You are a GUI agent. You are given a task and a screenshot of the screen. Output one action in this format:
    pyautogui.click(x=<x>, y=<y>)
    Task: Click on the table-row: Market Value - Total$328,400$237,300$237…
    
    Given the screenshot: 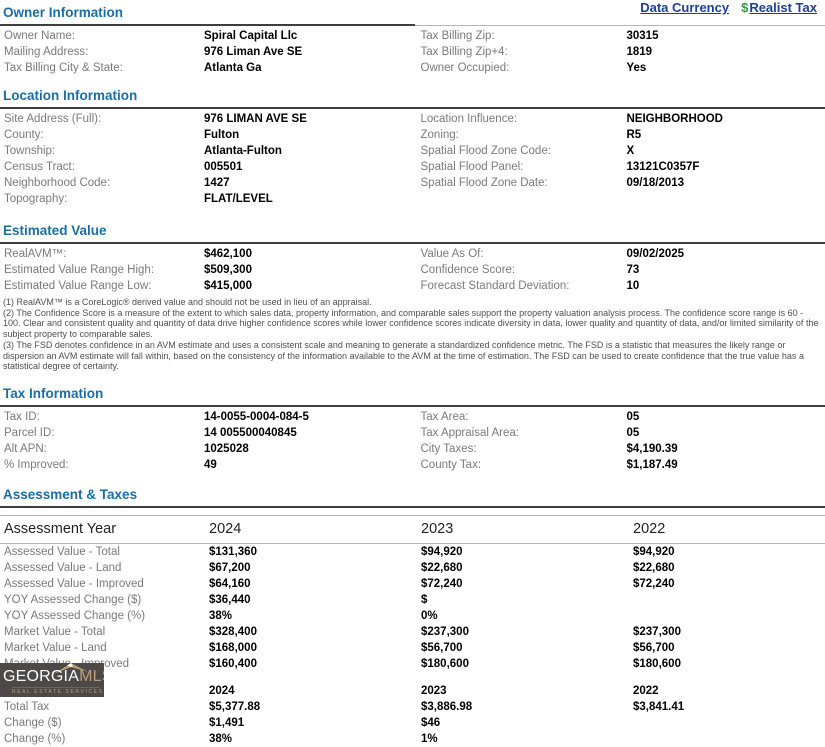 What is the action you would take?
    pyautogui.click(x=412, y=632)
    